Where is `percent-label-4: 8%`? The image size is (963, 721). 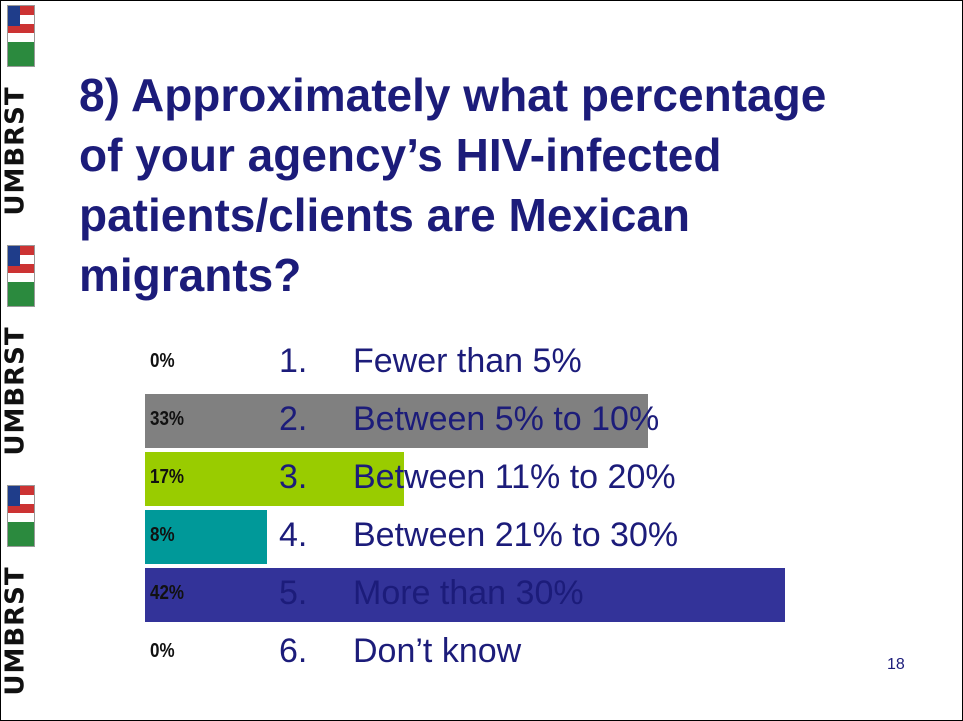
percent-label-4: 8% is located at coordinates (162, 535).